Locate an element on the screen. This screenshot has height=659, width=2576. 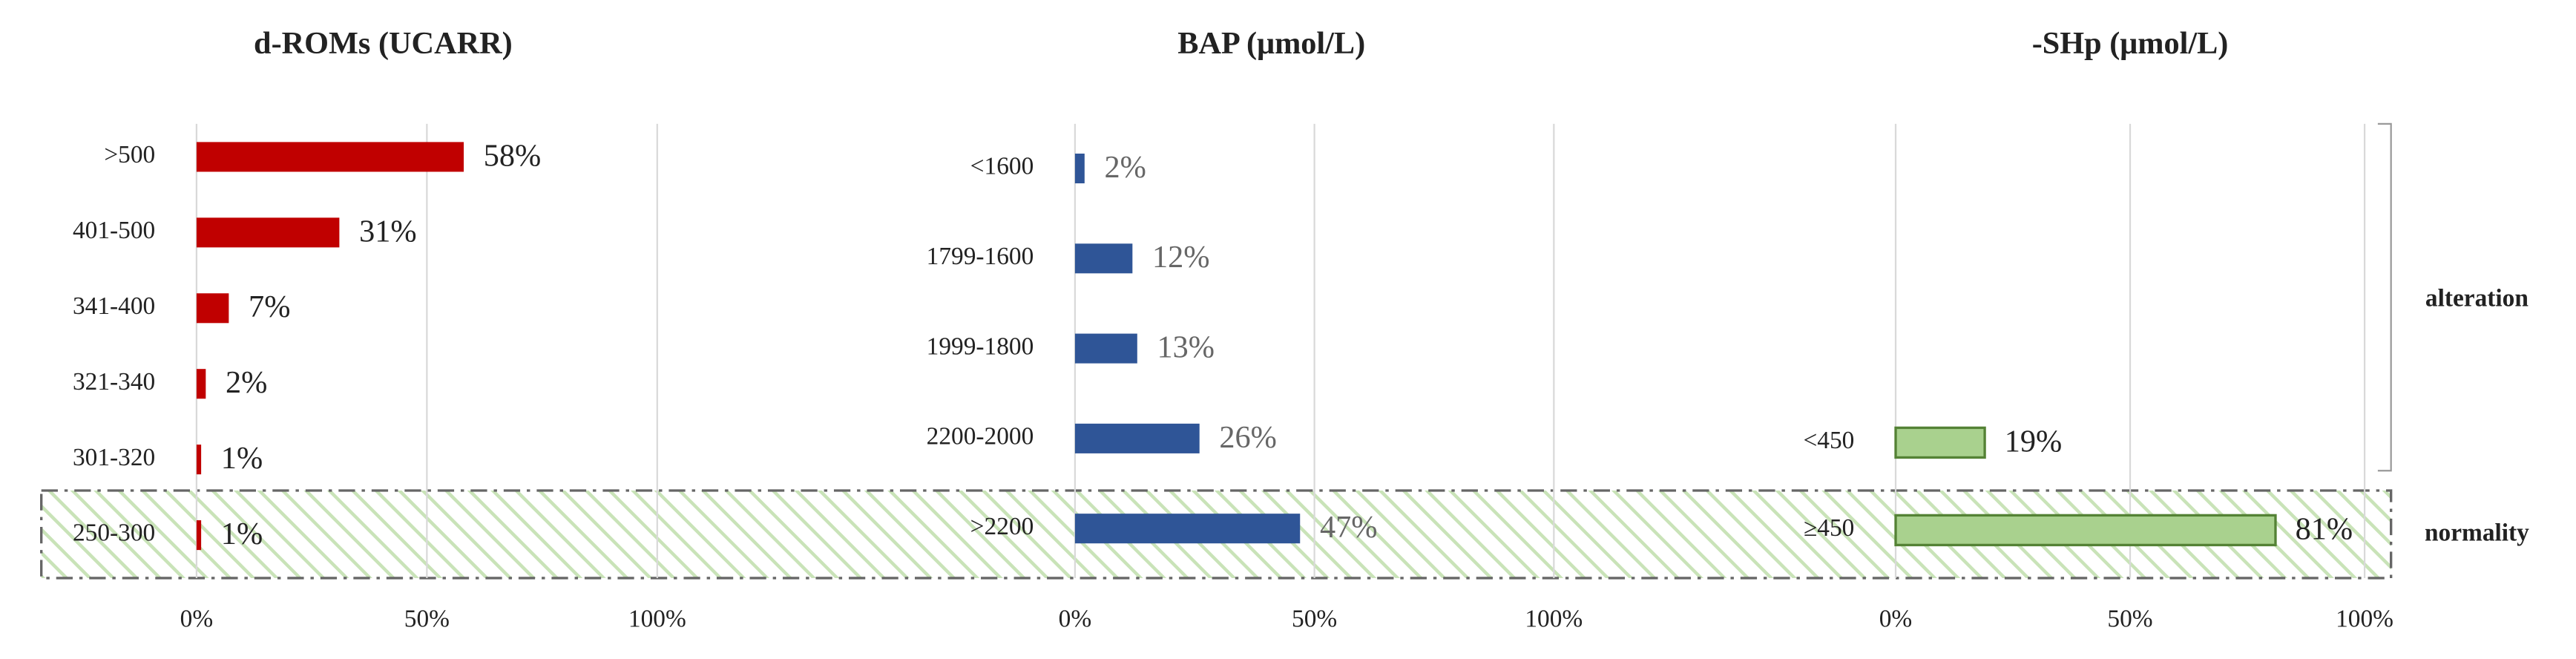
value-label: 19% is located at coordinates (2033, 442).